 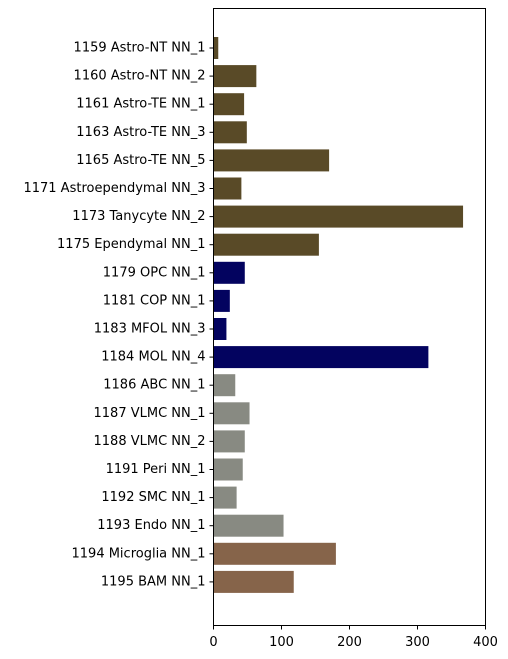 What do you see at coordinates (156, 469) in the screenshot?
I see `y-tick-label: 1191 Peri NN_1` at bounding box center [156, 469].